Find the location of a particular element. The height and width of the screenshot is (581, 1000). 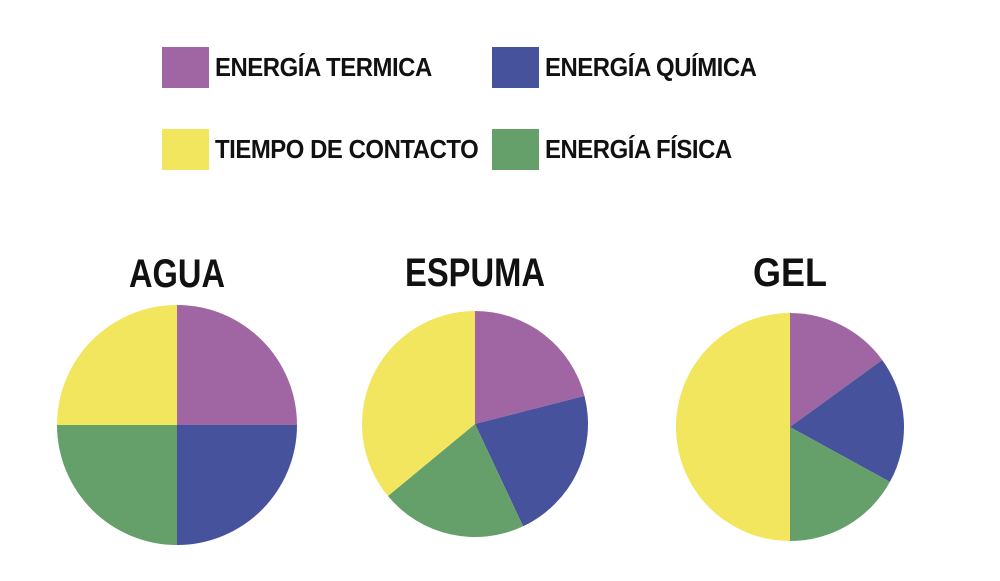

legend-item-energia-quimica: ENERGÍA QUÍMICA is located at coordinates (633, 67).